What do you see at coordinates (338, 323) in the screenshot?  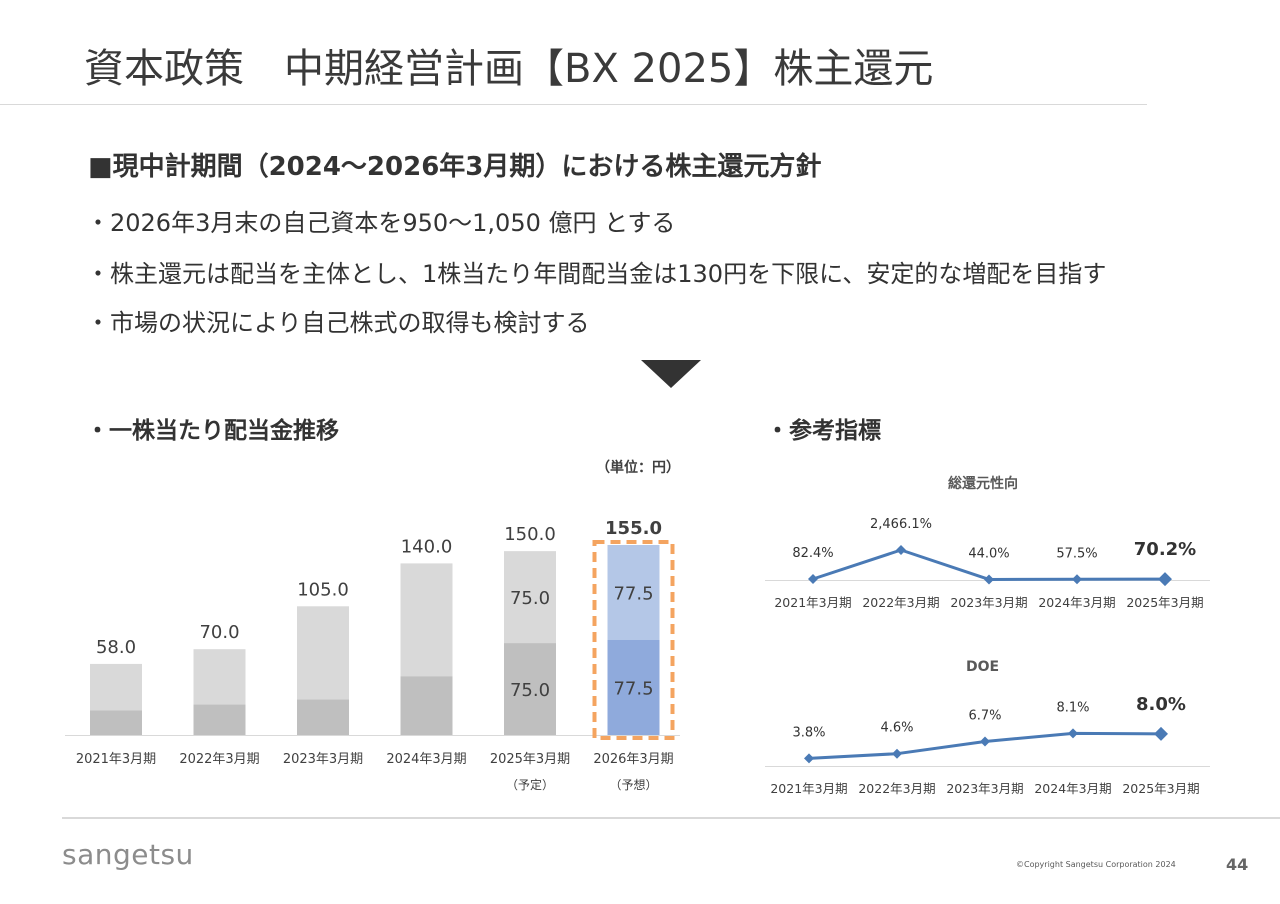 I see `policy-bullet-3: ・市場の状況により自己株式の取得も検討する` at bounding box center [338, 323].